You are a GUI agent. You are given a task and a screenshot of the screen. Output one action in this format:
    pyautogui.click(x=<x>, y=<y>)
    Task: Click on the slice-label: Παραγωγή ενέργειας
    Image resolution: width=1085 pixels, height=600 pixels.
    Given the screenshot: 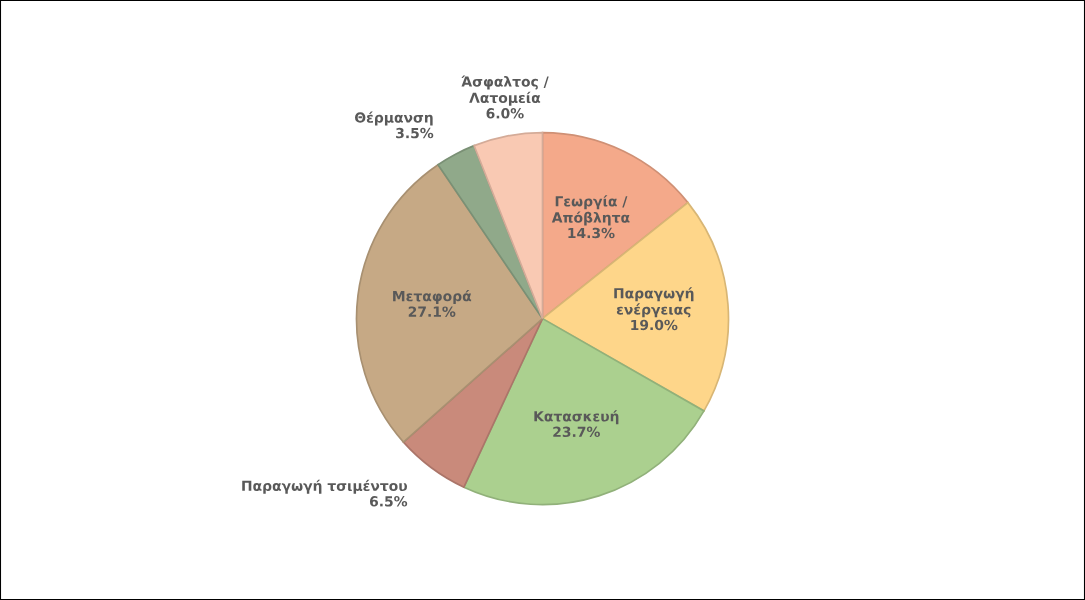 What is the action you would take?
    pyautogui.click(x=654, y=302)
    